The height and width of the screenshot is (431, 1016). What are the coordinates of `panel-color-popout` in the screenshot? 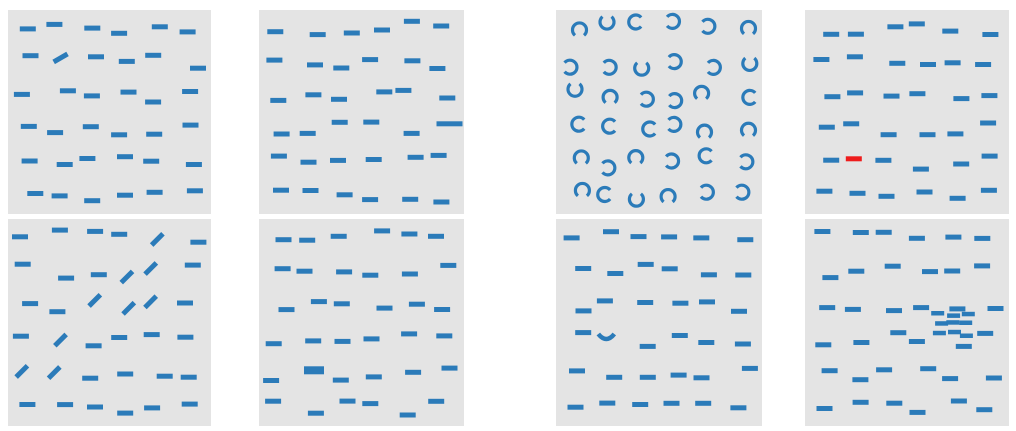 It's located at (907, 112).